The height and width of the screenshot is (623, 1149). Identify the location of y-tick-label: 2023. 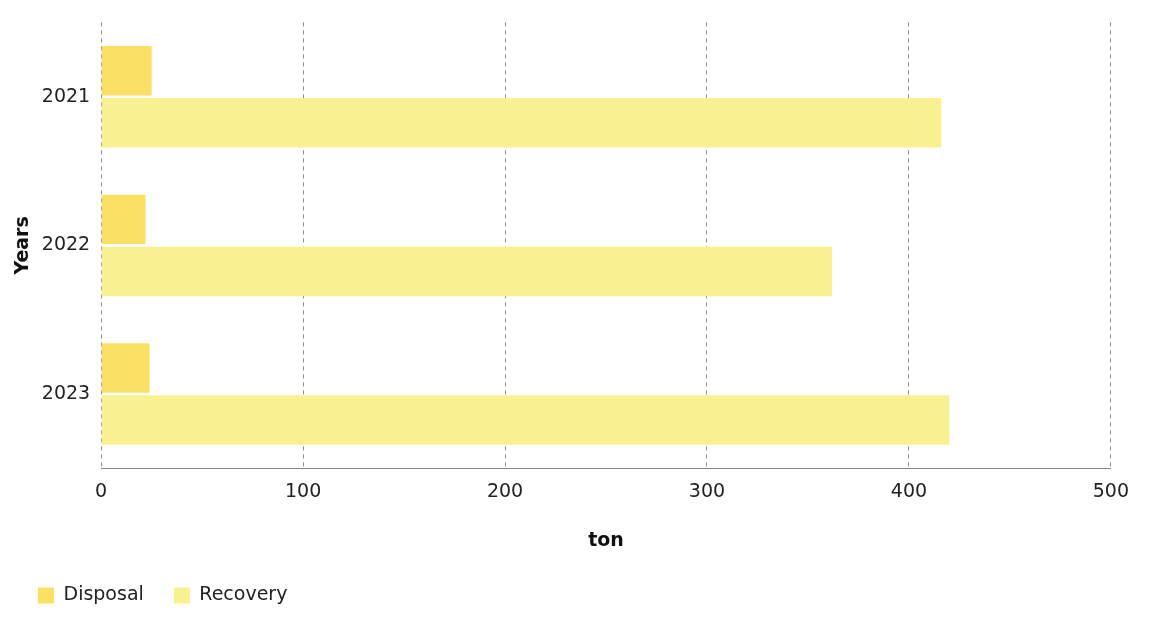
(66, 392).